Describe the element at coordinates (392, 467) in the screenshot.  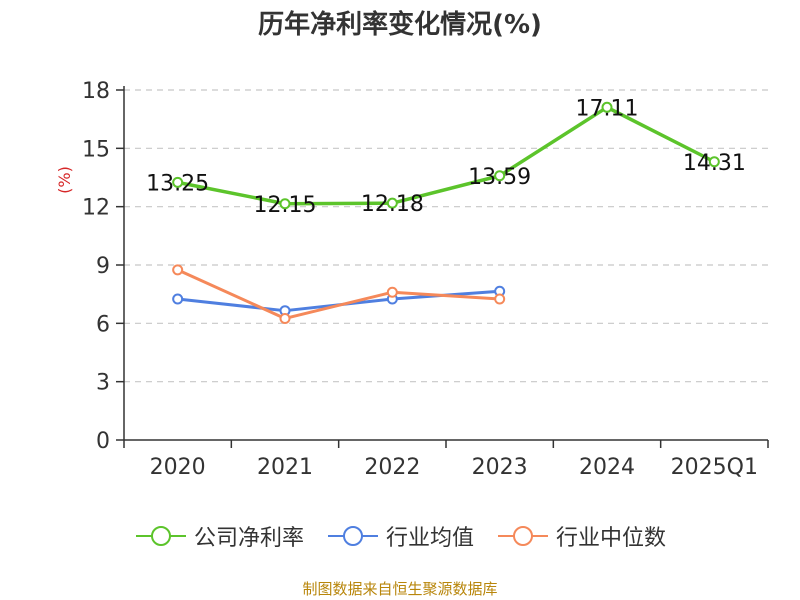
I see `x-tick-label: 2022` at that location.